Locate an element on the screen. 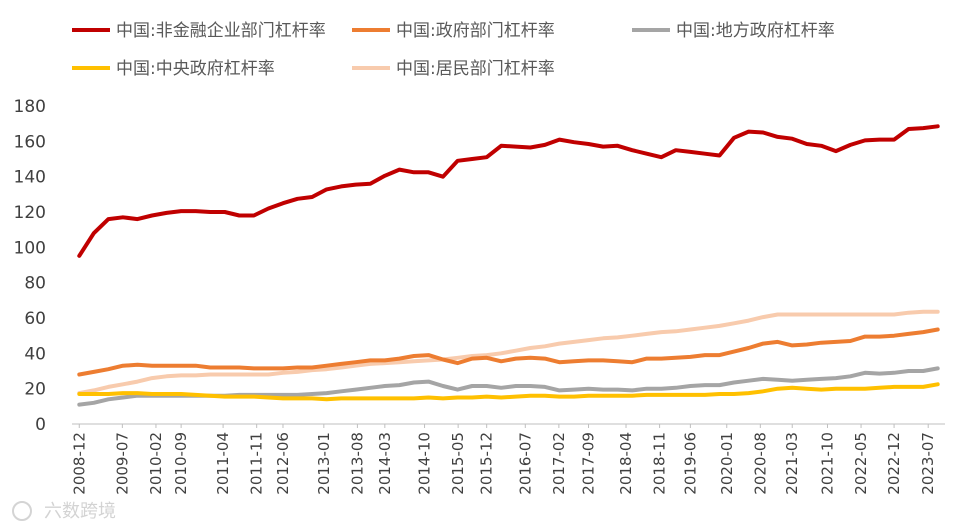 This screenshot has width=969, height=526. y-tick-label: 0 is located at coordinates (40, 425).